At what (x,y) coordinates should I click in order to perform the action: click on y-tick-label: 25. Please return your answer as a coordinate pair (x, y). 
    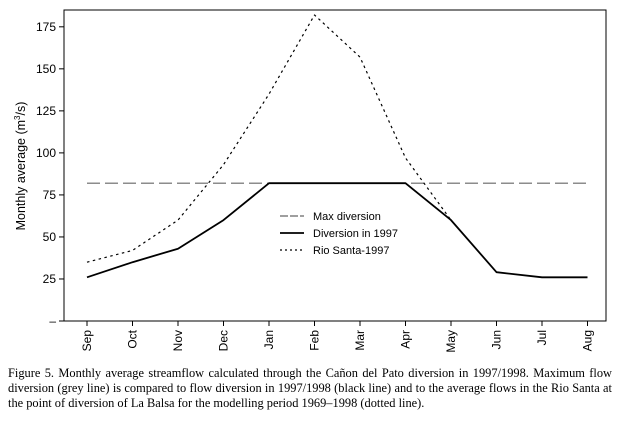
    Looking at the image, I should click on (50, 279).